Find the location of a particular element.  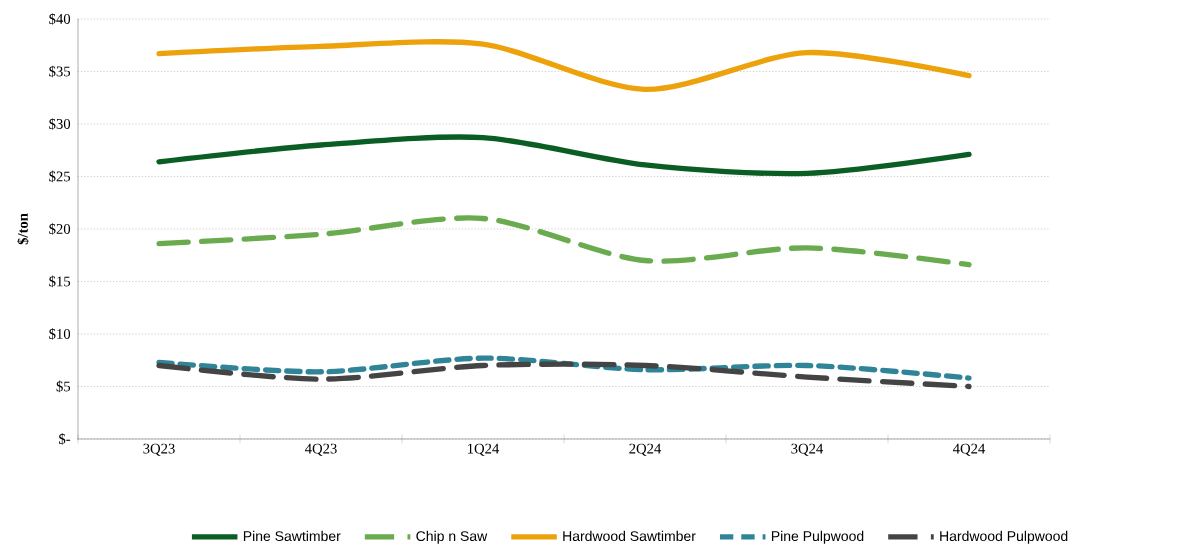

y-tick-label: $40 is located at coordinates (60, 19).